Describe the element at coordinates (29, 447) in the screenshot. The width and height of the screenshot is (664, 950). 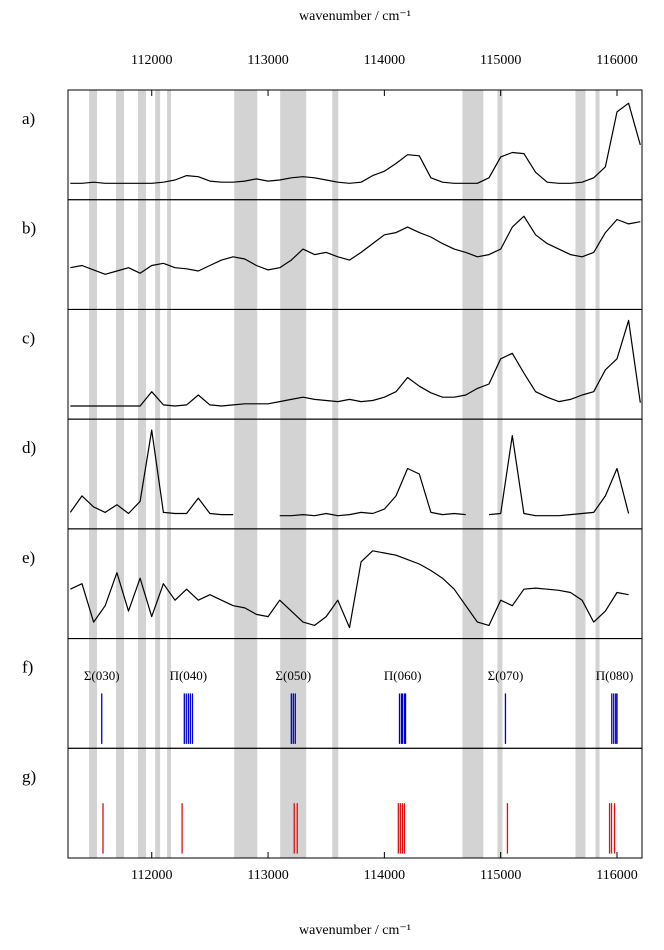
I see `panel-label: d)` at that location.